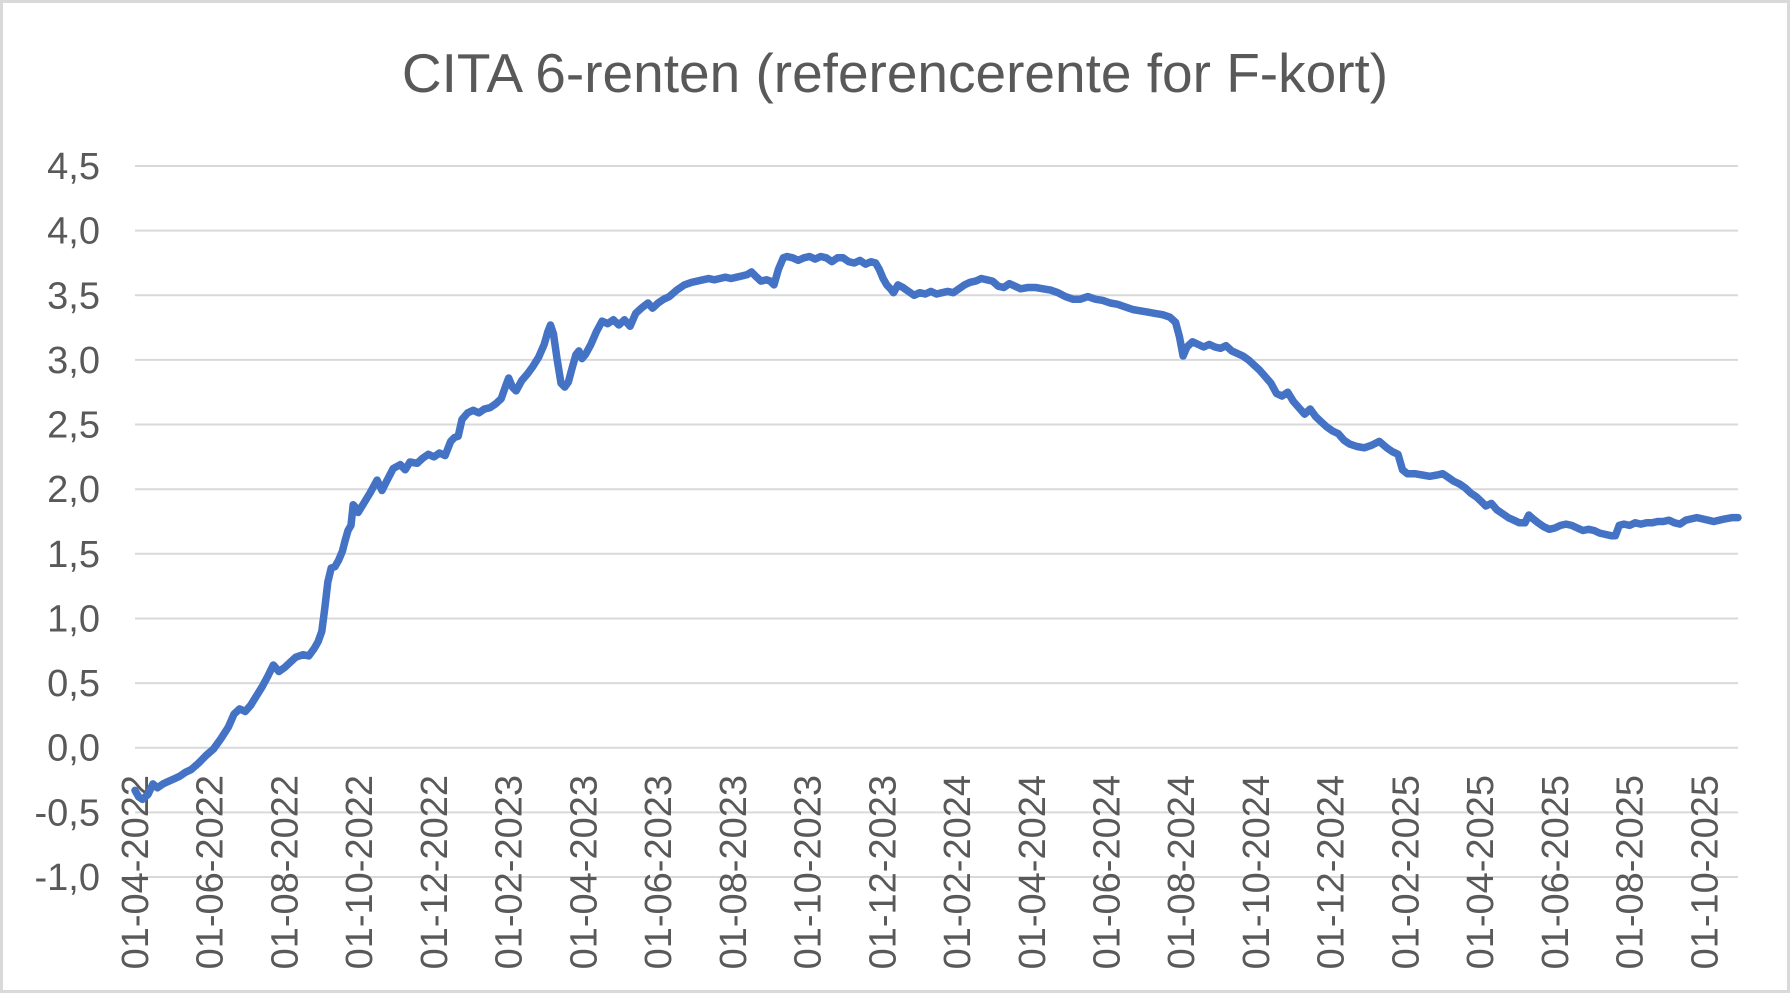  I want to click on x-axis-tick-label: 01-12-2023, so click(883, 872).